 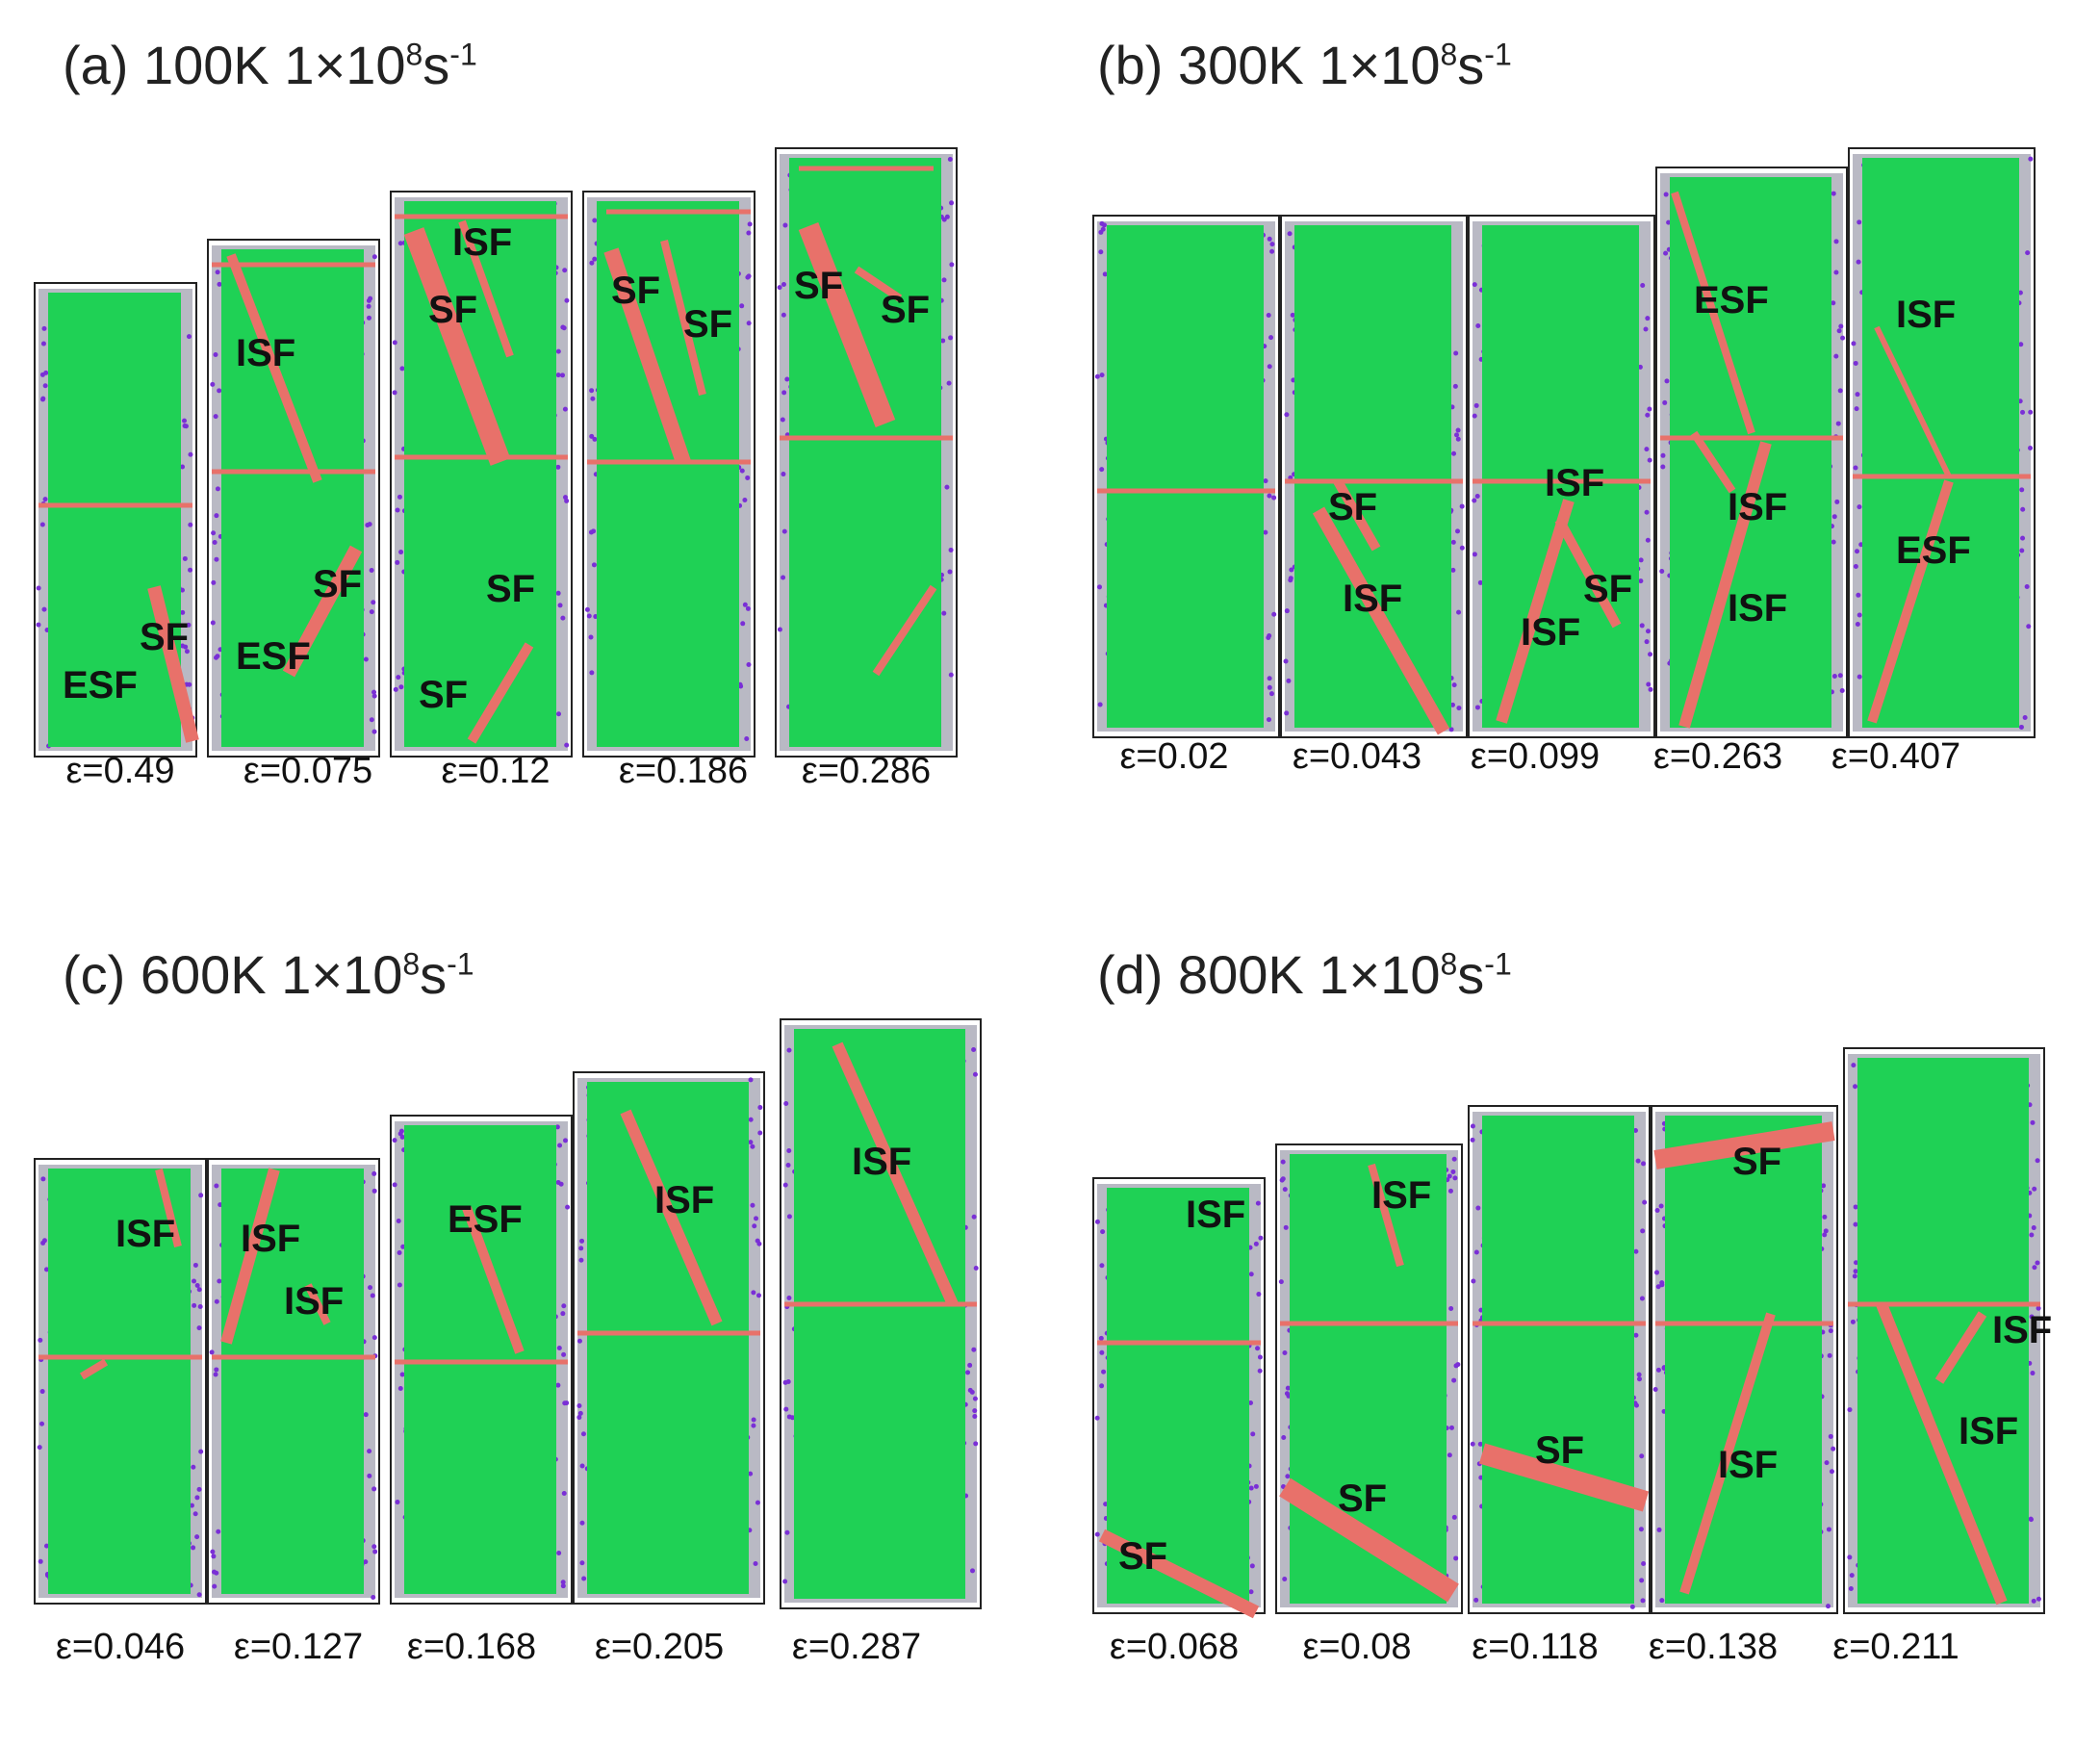 I want to click on atomistic-snapshot: ISFESF, so click(x=1942, y=442).